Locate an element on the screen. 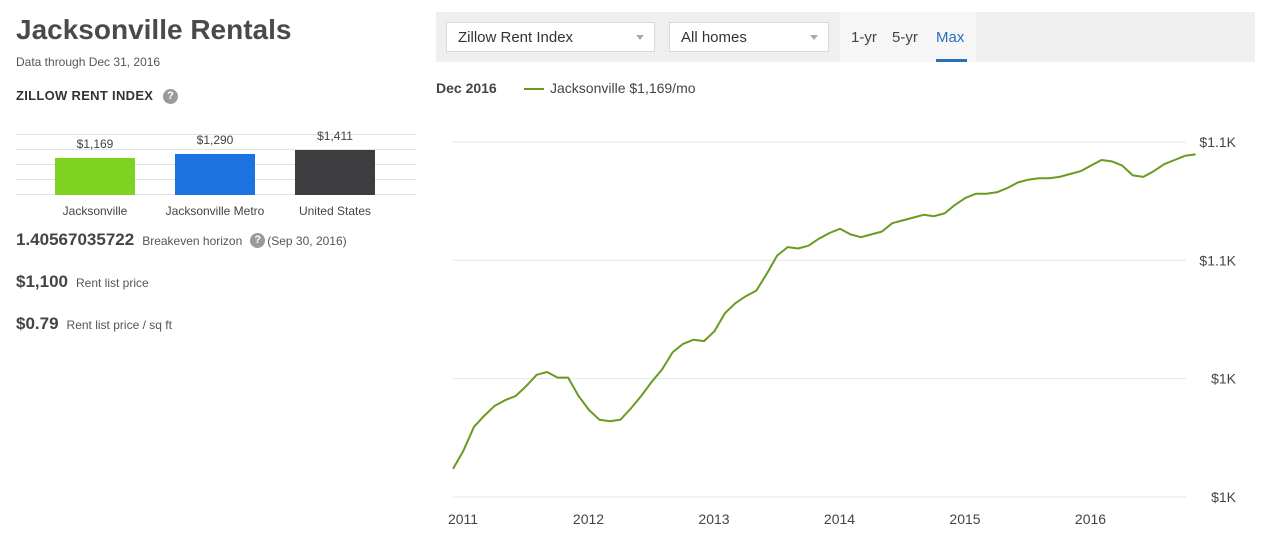 The image size is (1266, 555). active-range-underline is located at coordinates (951, 60).